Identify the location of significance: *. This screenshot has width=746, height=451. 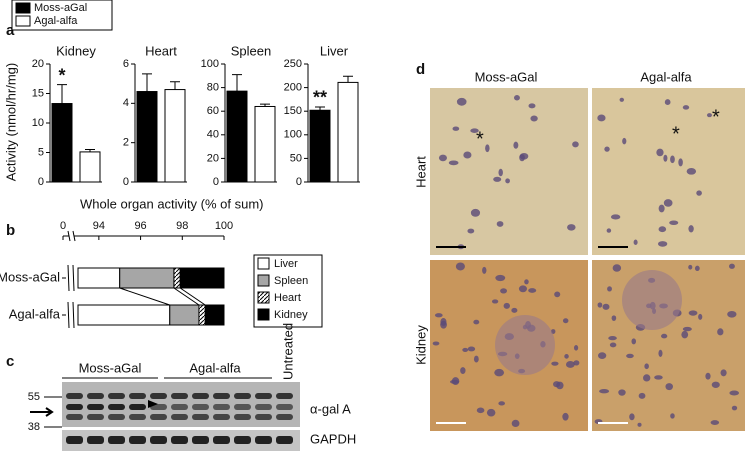
(61, 75).